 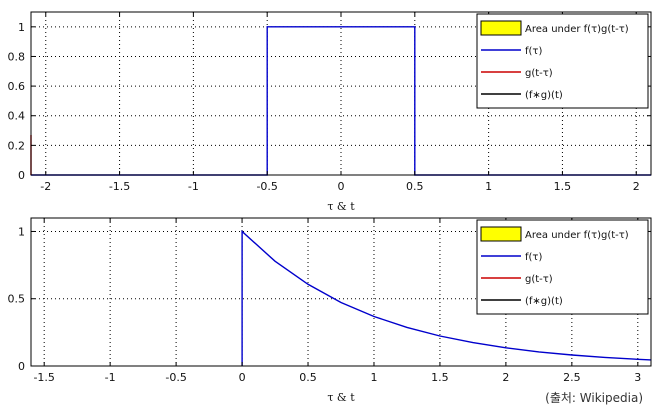 What do you see at coordinates (17, 299) in the screenshot?
I see `y-tick-label: 0.5` at bounding box center [17, 299].